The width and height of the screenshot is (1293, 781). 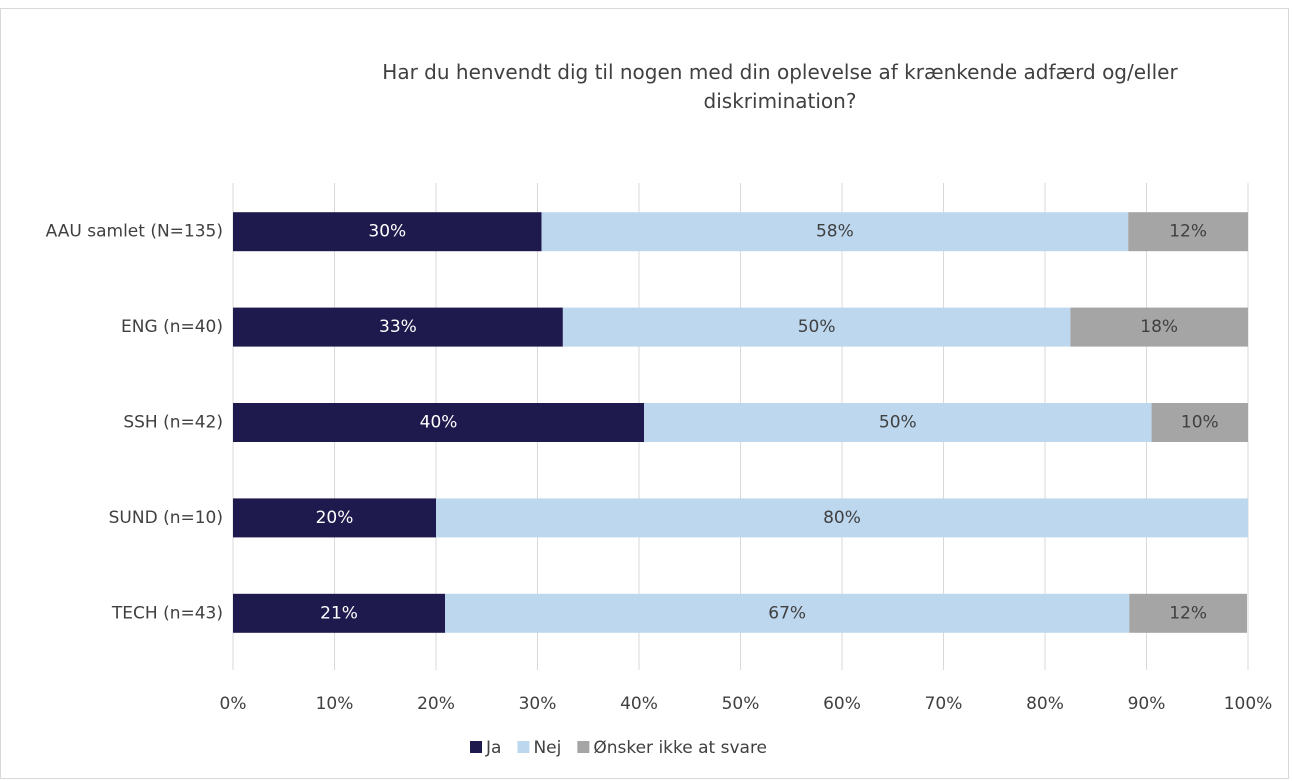 I want to click on data-label: 20%, so click(x=335, y=518).